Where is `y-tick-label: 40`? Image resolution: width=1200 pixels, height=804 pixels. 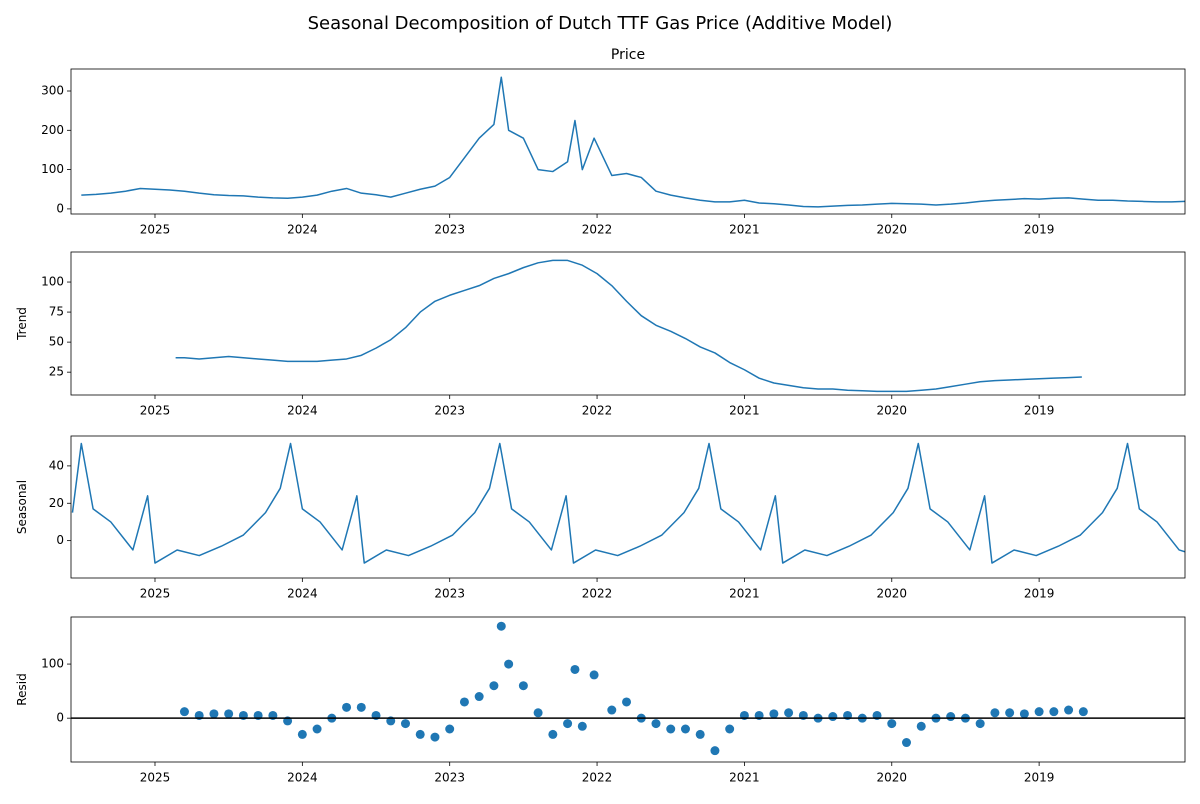 y-tick-label: 40 is located at coordinates (56, 465).